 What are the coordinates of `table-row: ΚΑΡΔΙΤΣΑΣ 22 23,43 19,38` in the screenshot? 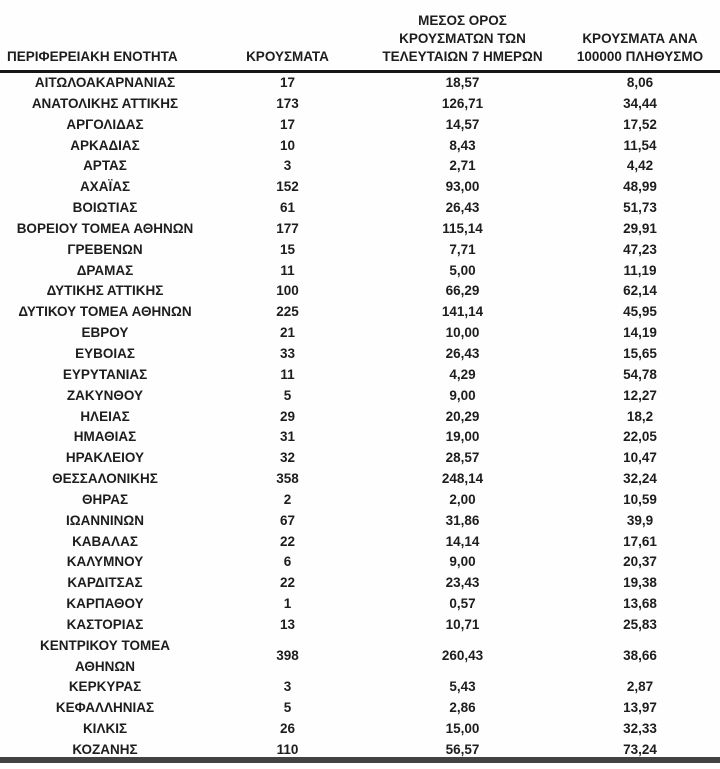 It's located at (360, 583).